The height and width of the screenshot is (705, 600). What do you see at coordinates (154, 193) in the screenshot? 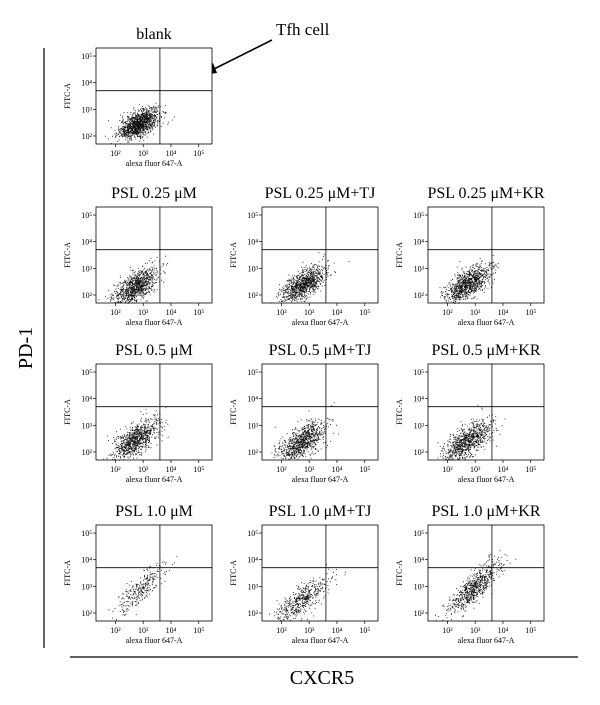
I see `panel-title: PSL 0.25 μM` at bounding box center [154, 193].